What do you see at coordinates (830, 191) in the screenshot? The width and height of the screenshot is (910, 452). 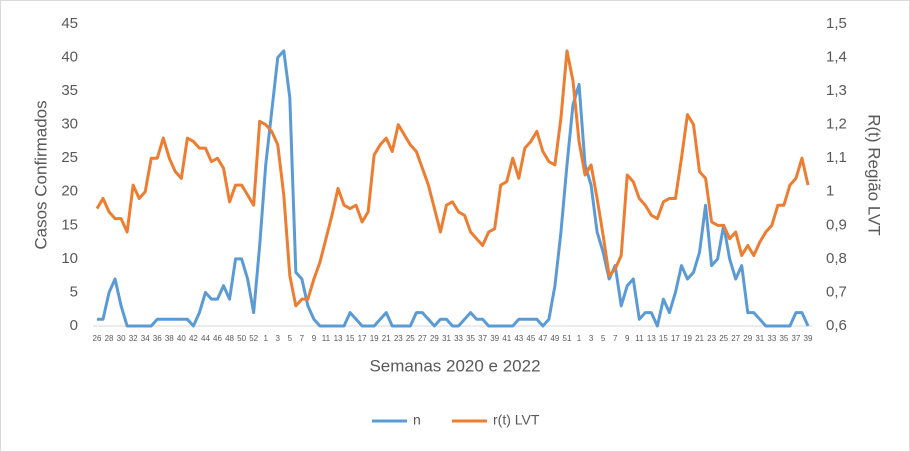 I see `y2-tick-label: 1` at bounding box center [830, 191].